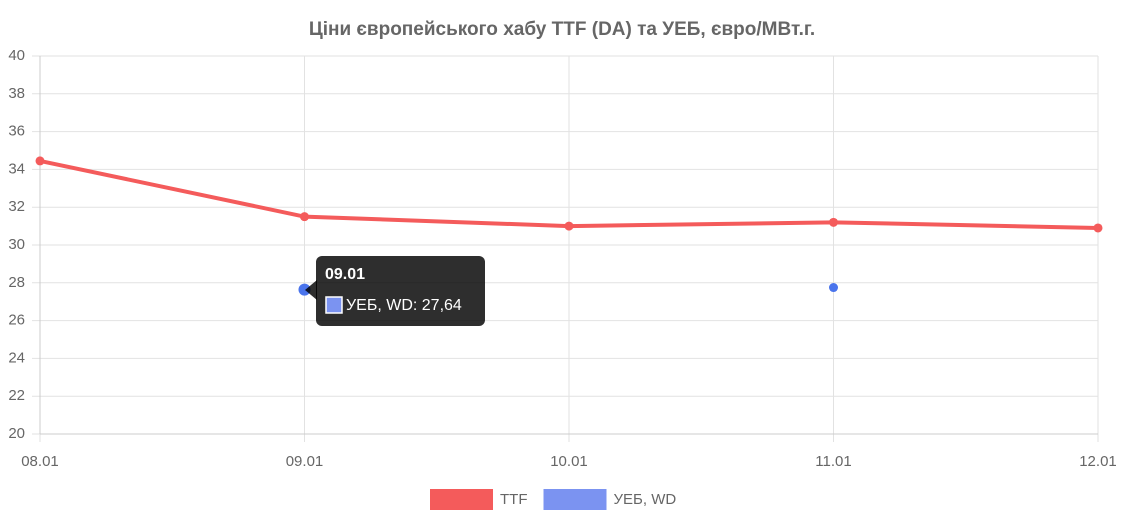 Image resolution: width=1125 pixels, height=530 pixels. Describe the element at coordinates (16, 282) in the screenshot. I see `y-tick-label: 28` at that location.